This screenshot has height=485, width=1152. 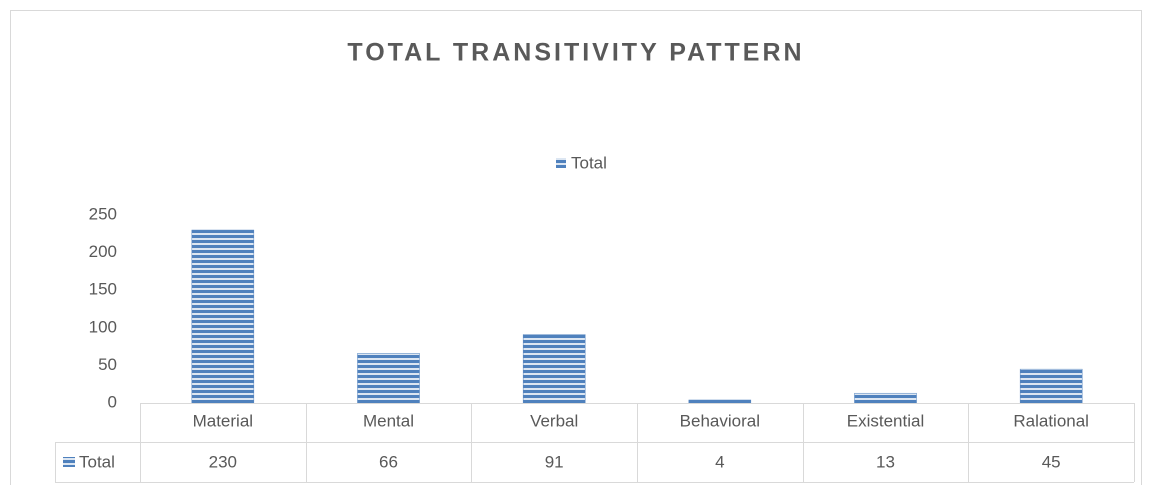 I want to click on x-tick-label: Behavioral, so click(x=720, y=420).